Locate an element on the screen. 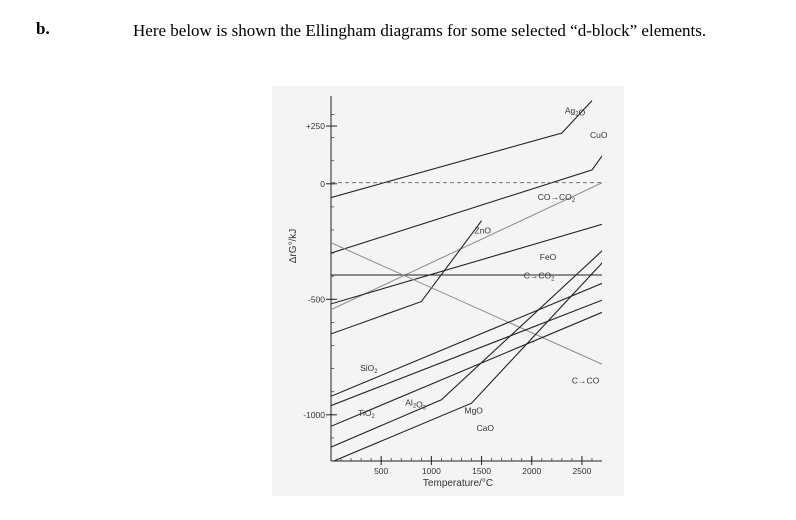 The width and height of the screenshot is (796, 520). series-annotation: CuO is located at coordinates (599, 135).